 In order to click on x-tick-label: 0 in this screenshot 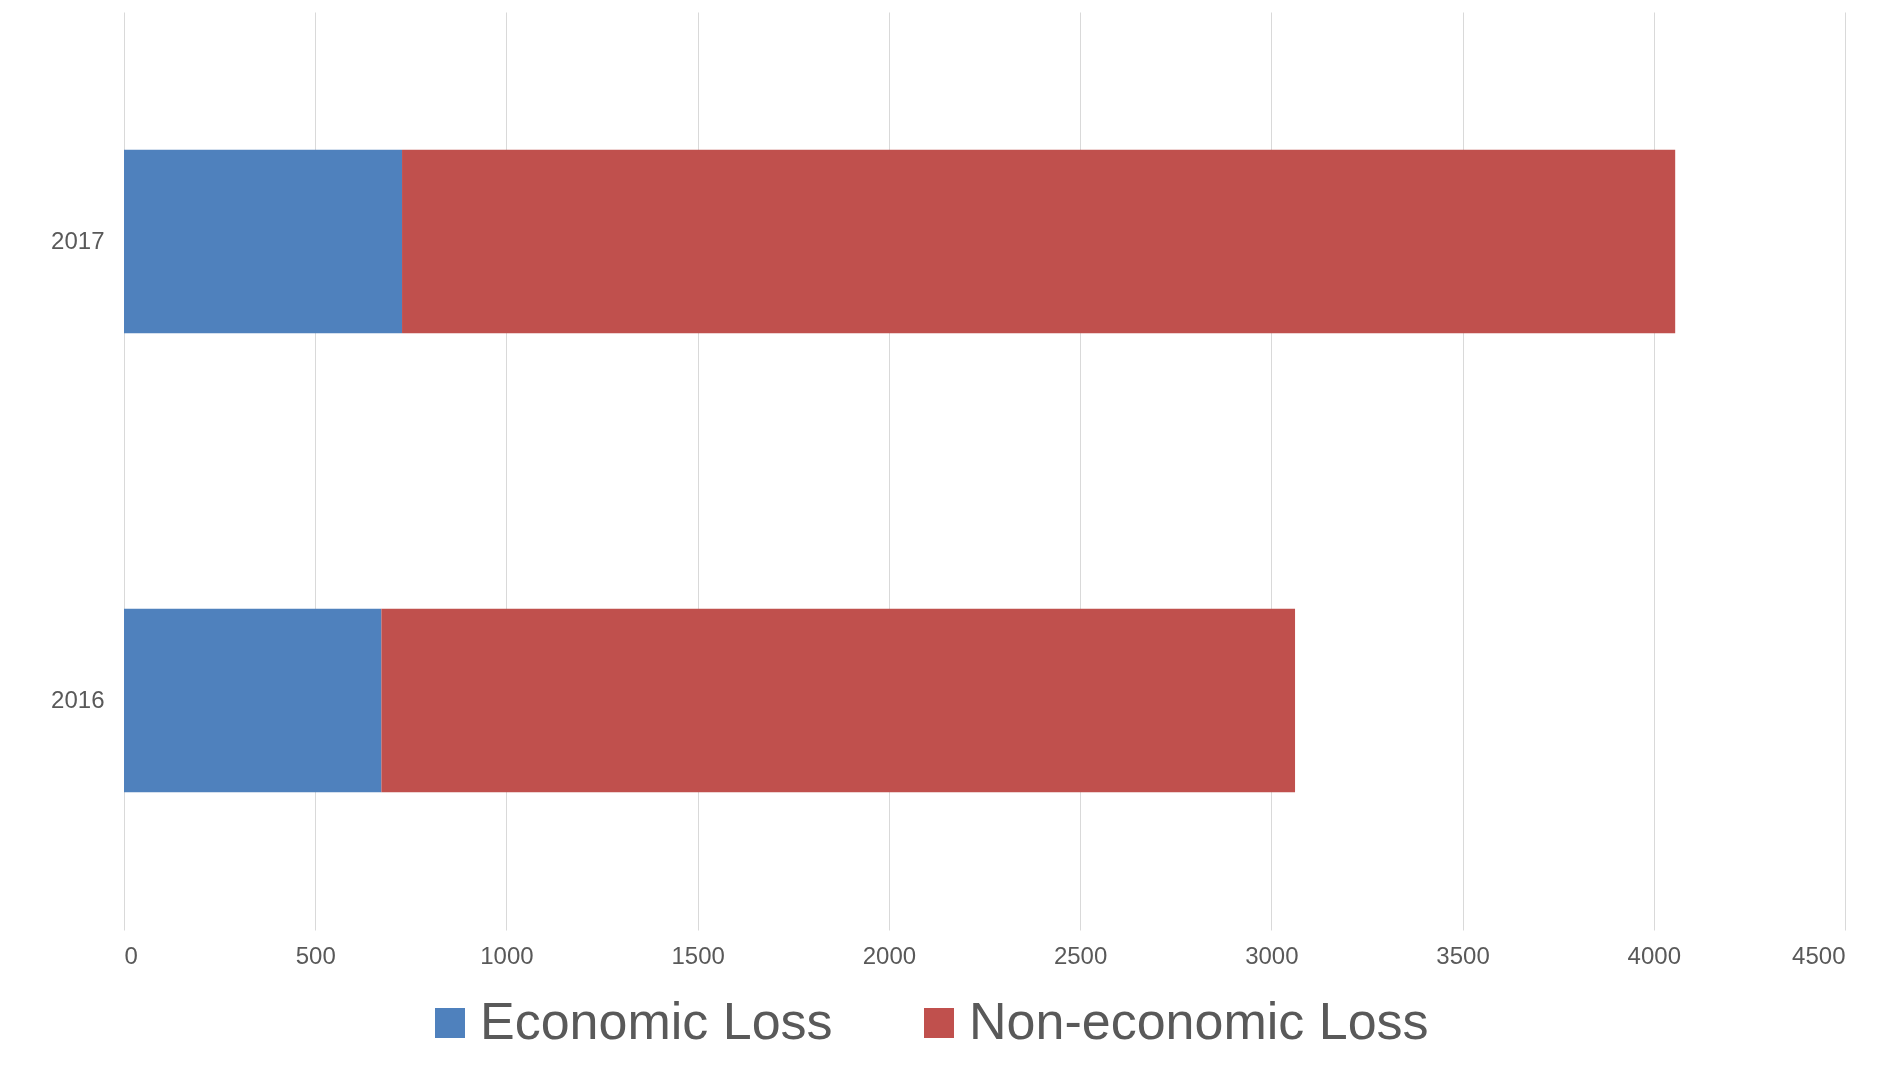, I will do `click(131, 955)`.